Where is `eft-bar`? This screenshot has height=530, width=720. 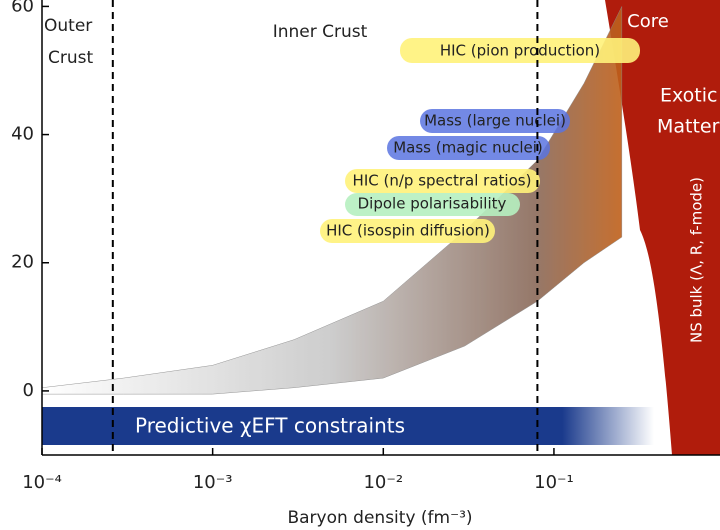 eft-bar is located at coordinates (348, 426).